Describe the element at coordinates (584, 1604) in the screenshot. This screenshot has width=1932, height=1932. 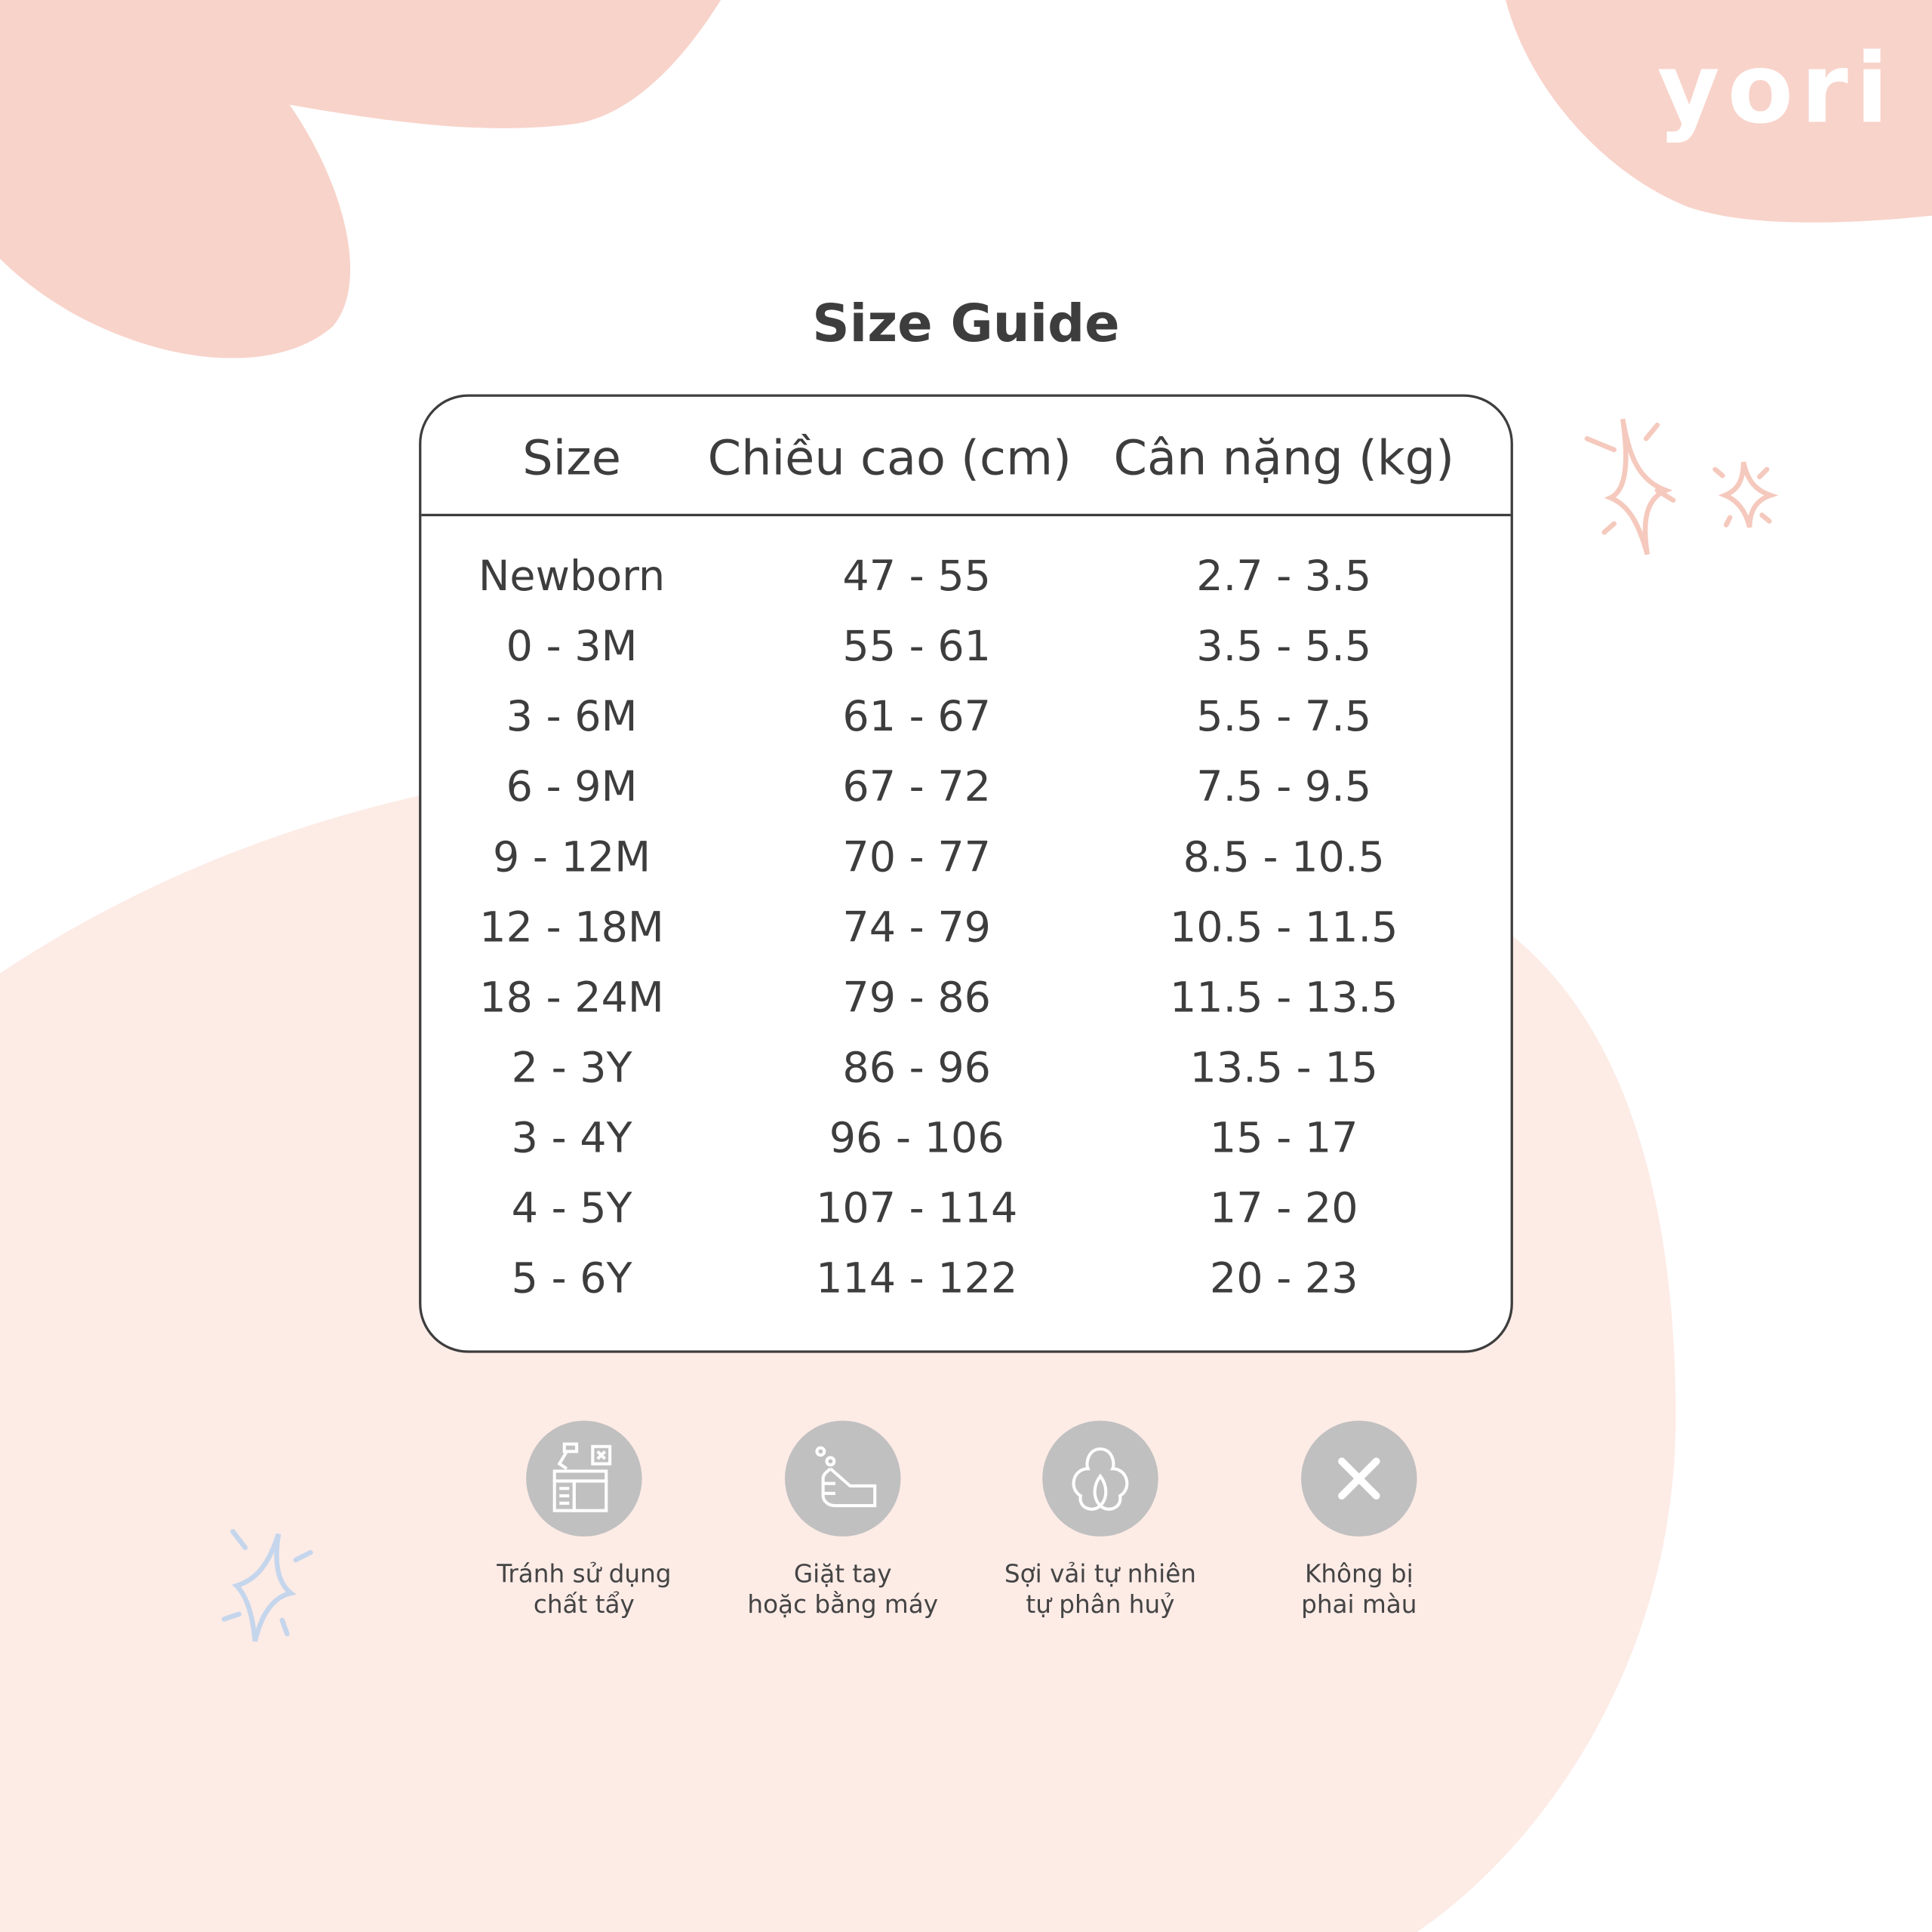
I see `feature-label-line: chất tẩy` at that location.